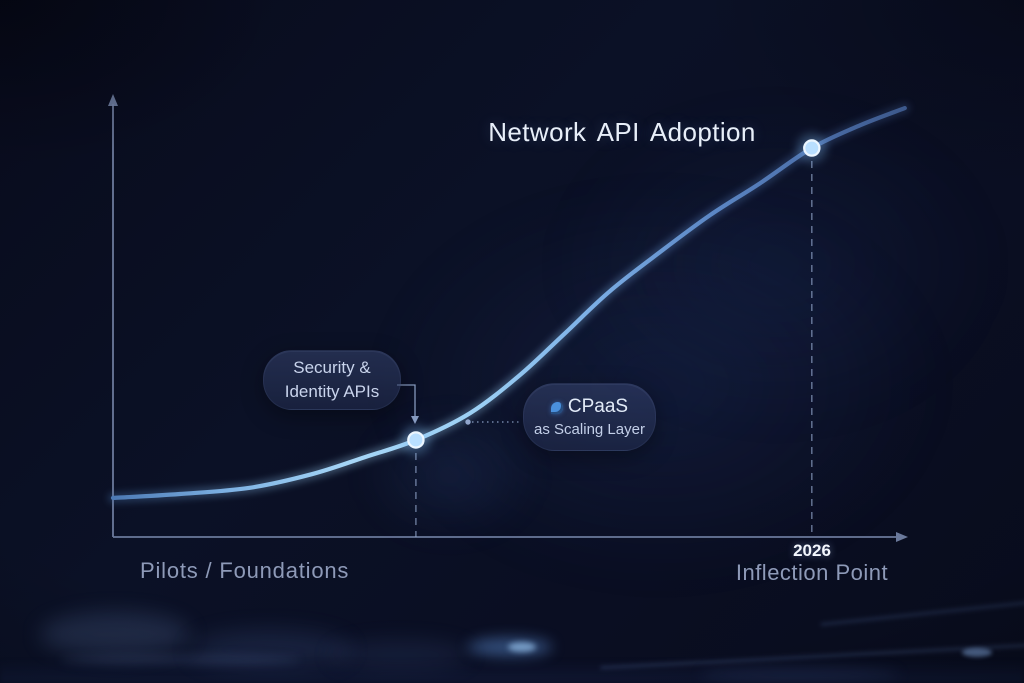  I want to click on x-axis-label-right: Inflection Point, so click(812, 572).